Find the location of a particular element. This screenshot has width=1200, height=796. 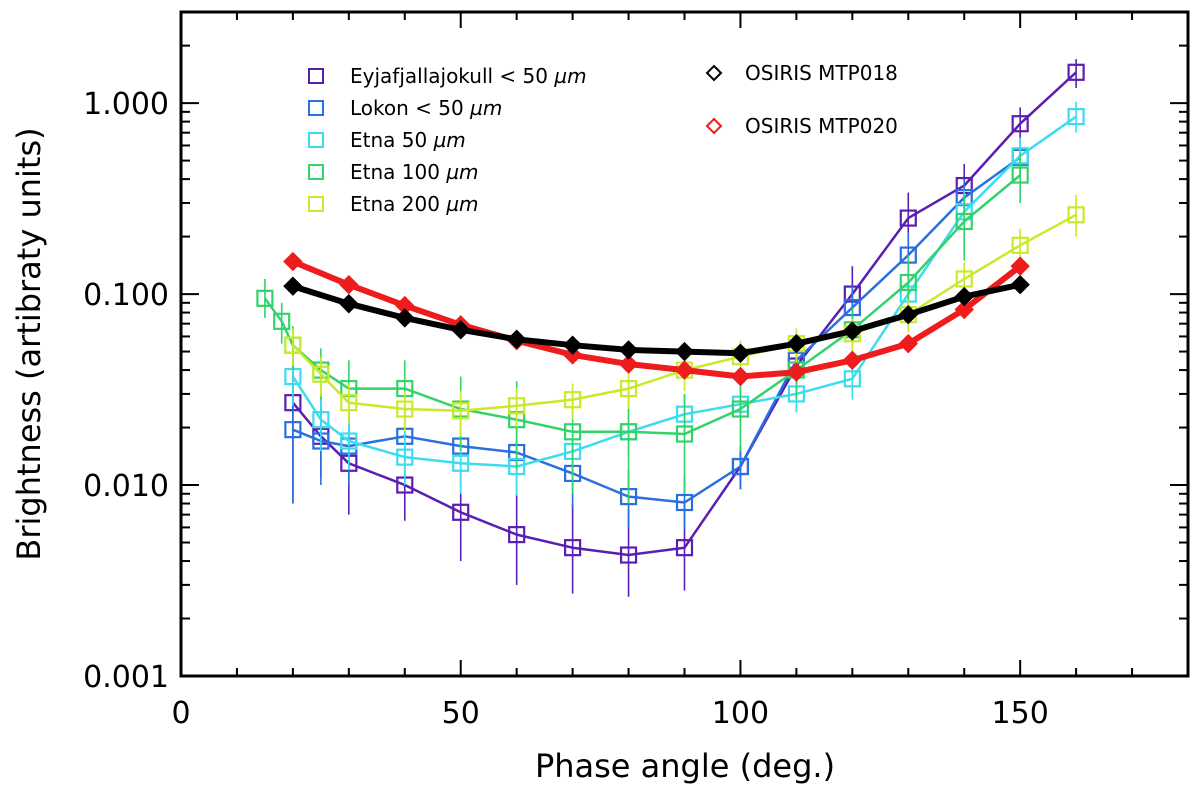

legend-label: OSIRIS MTP020 is located at coordinates (821, 126).